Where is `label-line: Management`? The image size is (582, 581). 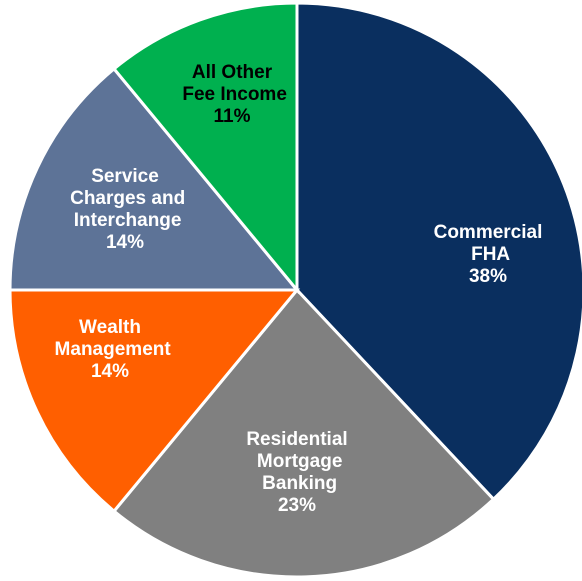
label-line: Management is located at coordinates (110, 349).